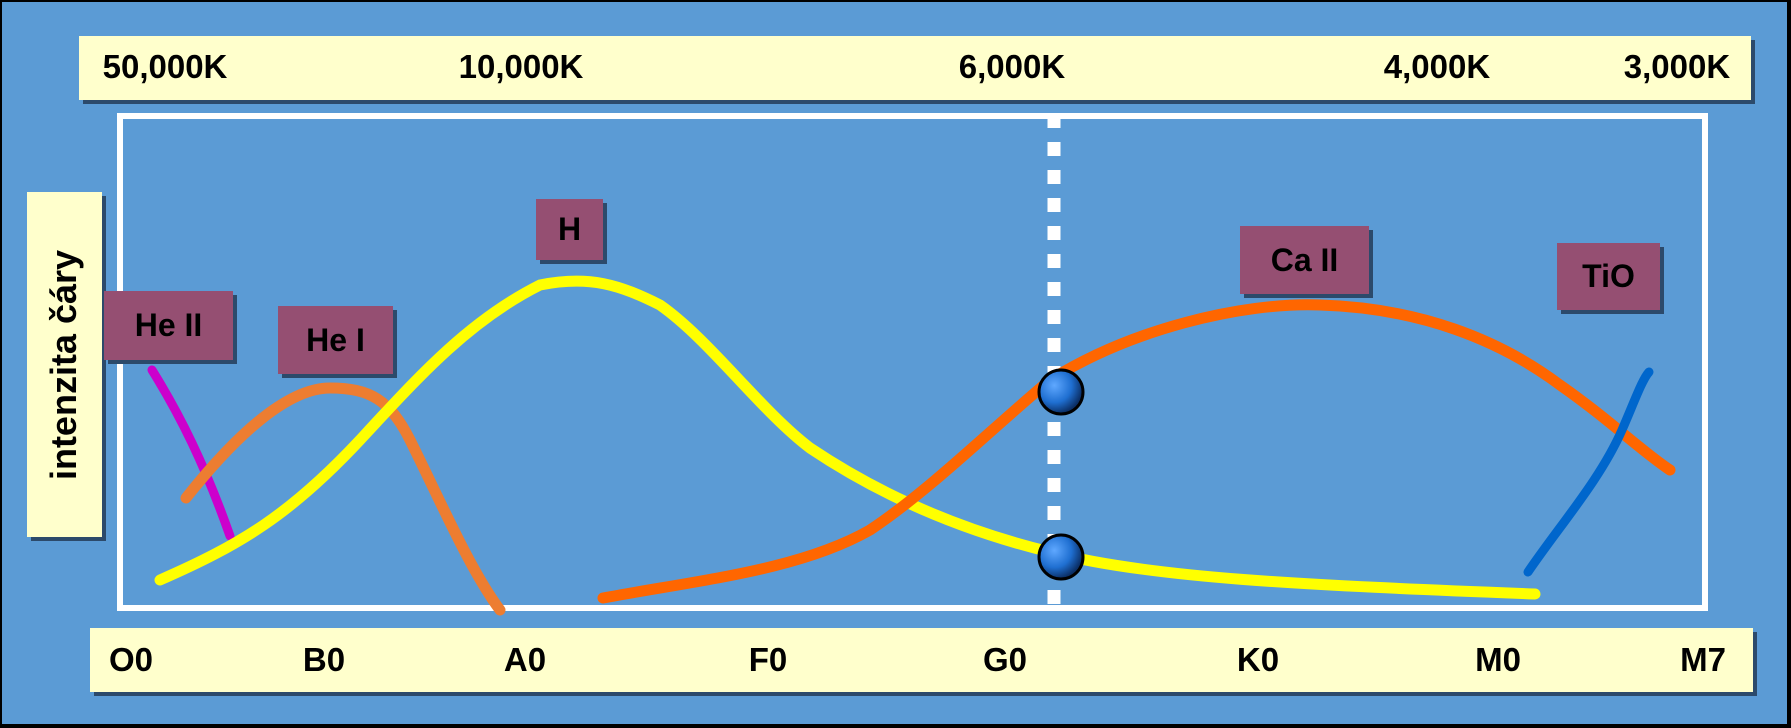  What do you see at coordinates (1304, 260) in the screenshot?
I see `ca2-tag: Ca II` at bounding box center [1304, 260].